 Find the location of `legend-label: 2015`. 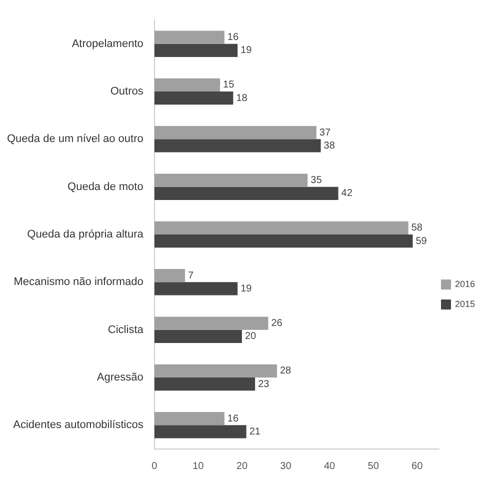

legend-label: 2015 is located at coordinates (465, 303).